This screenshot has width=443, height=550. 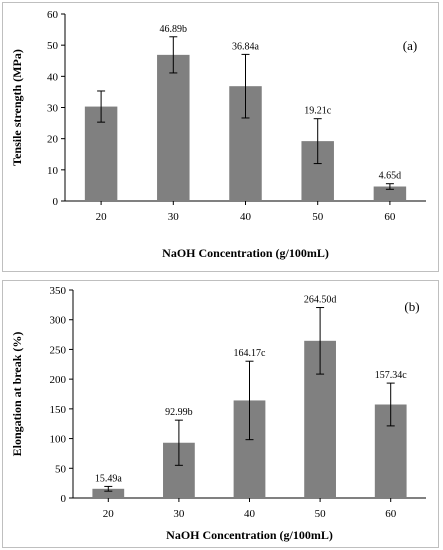 I want to click on y-tick-label: 200, so click(x=58, y=380).